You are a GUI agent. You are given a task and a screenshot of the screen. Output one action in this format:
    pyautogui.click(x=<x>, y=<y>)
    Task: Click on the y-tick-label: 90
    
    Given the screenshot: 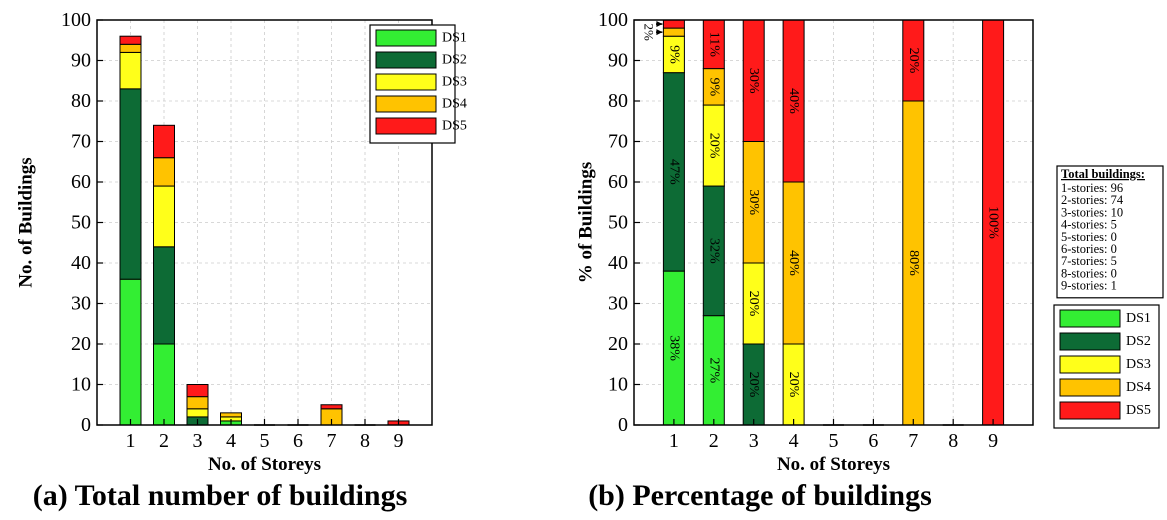 What is the action you would take?
    pyautogui.click(x=81, y=61)
    